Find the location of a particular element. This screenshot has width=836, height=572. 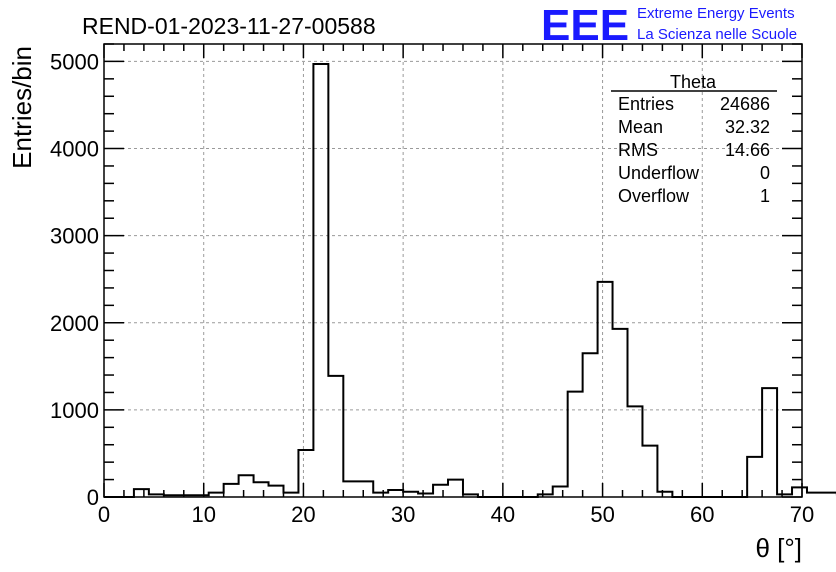

y-tick-label: 3000 is located at coordinates (74, 236).